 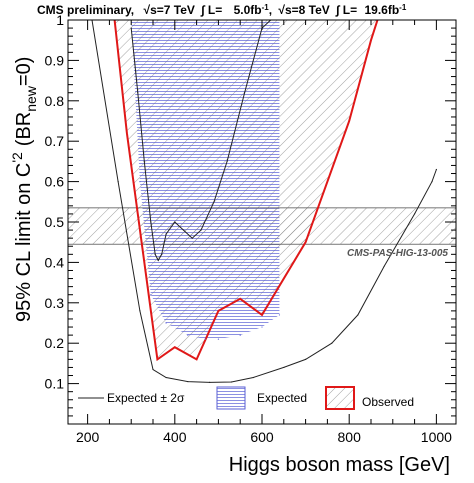 I want to click on y-tick-label: 0.1, so click(x=55, y=384).